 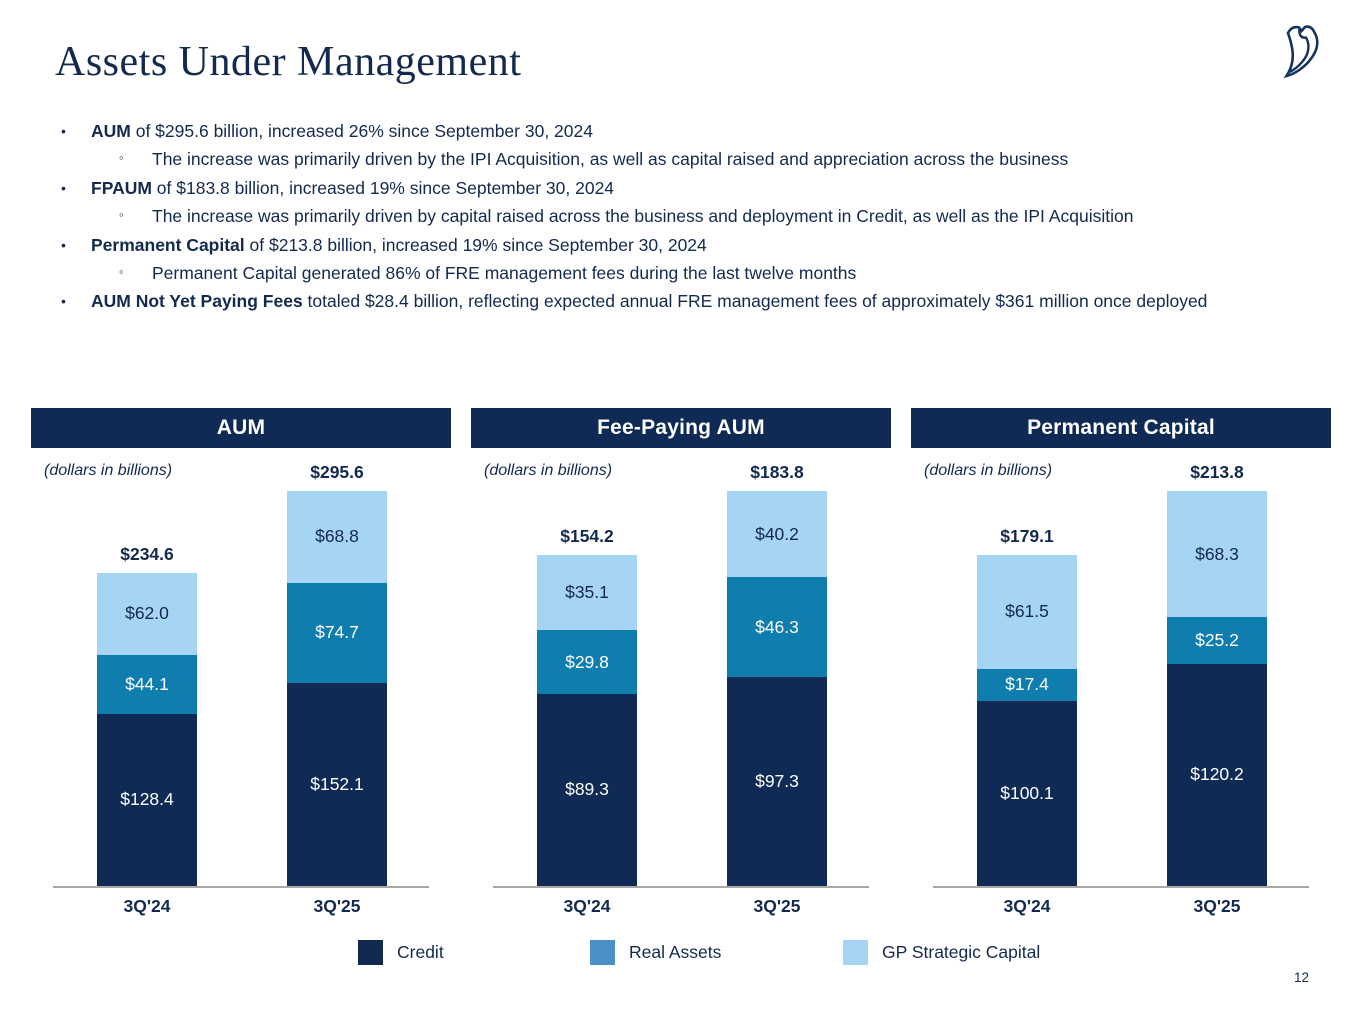 I want to click on bar-segment-gp-strategic-capital: $40.2, so click(x=777, y=534).